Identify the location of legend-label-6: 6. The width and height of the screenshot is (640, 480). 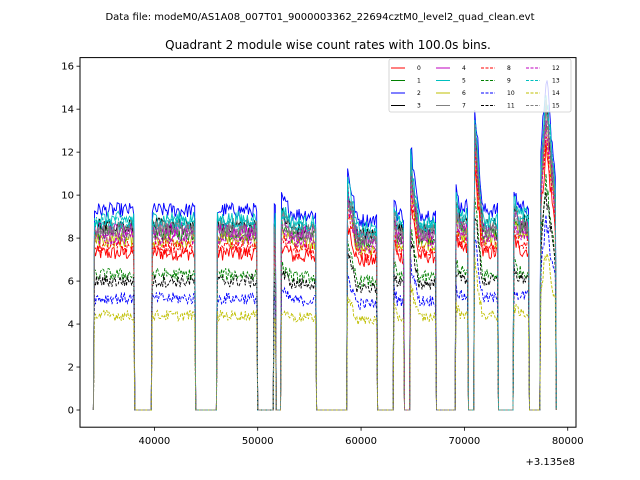
(464, 93).